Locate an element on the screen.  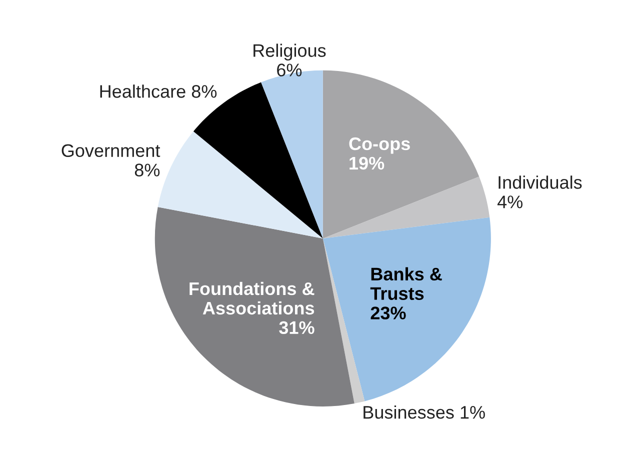
slice-label: Government is located at coordinates (111, 151).